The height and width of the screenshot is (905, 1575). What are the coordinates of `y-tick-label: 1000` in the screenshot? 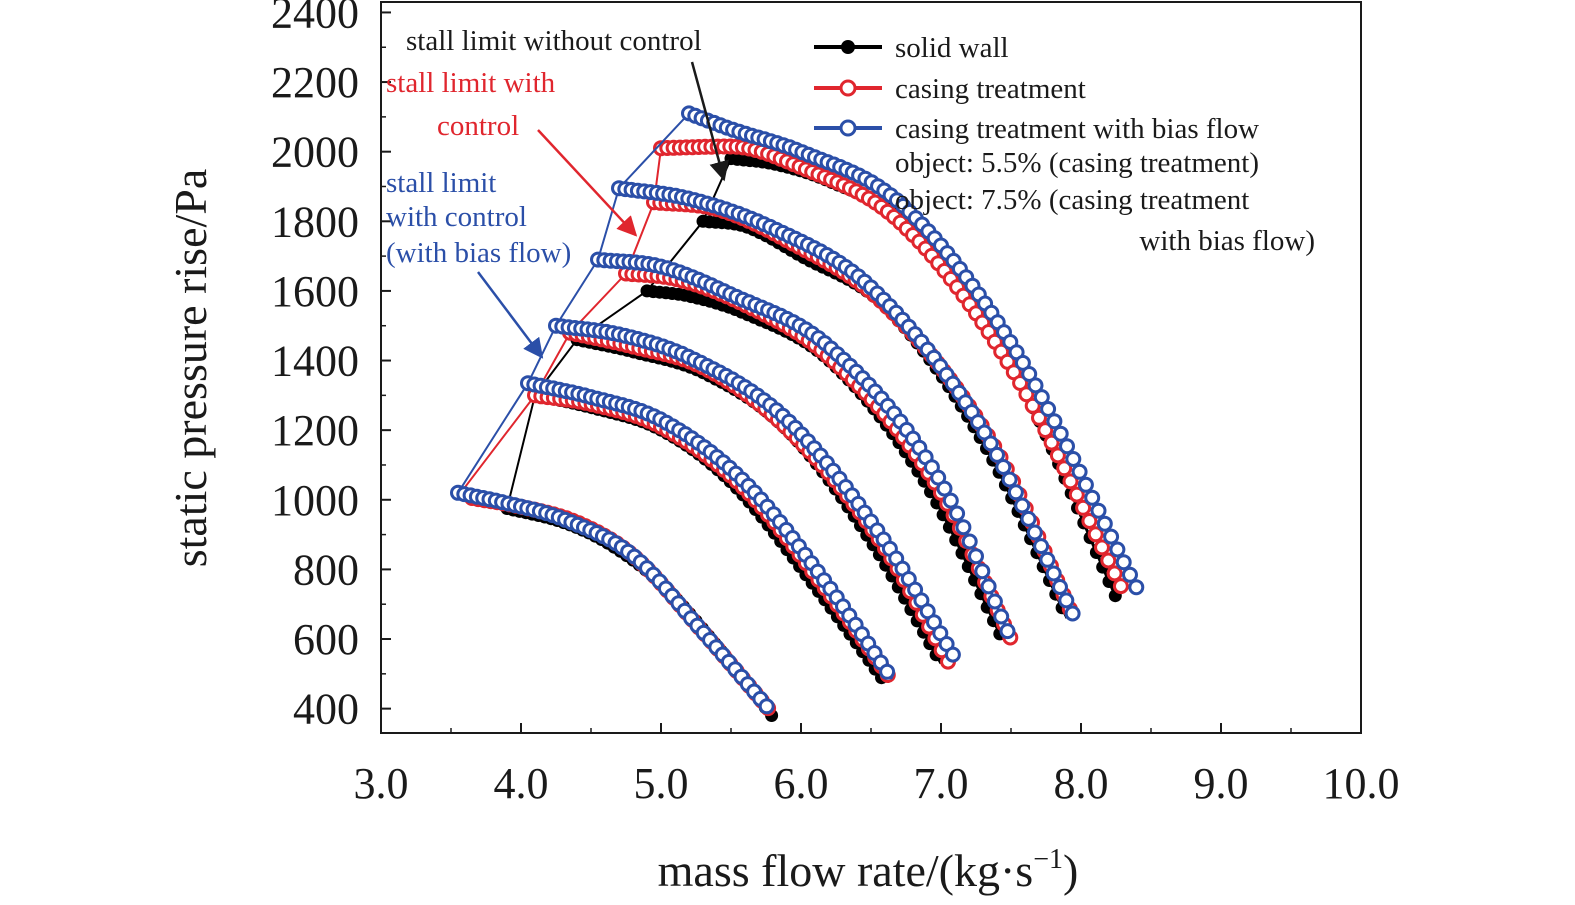 It's located at (315, 500).